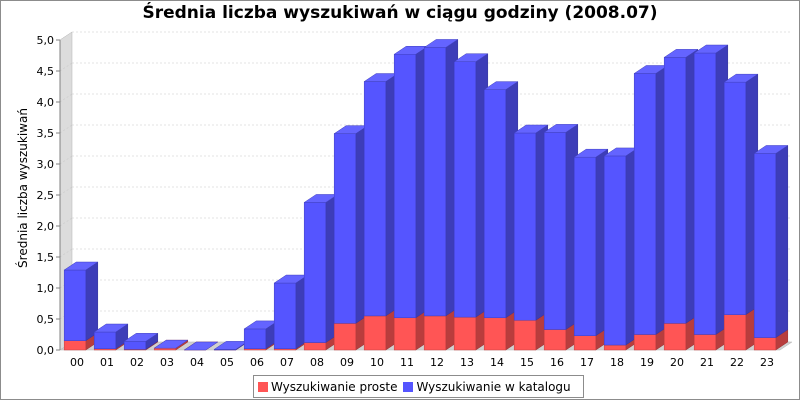 The height and width of the screenshot is (400, 800). Describe the element at coordinates (46, 40) in the screenshot. I see `y-tick-label: 5,0` at that location.